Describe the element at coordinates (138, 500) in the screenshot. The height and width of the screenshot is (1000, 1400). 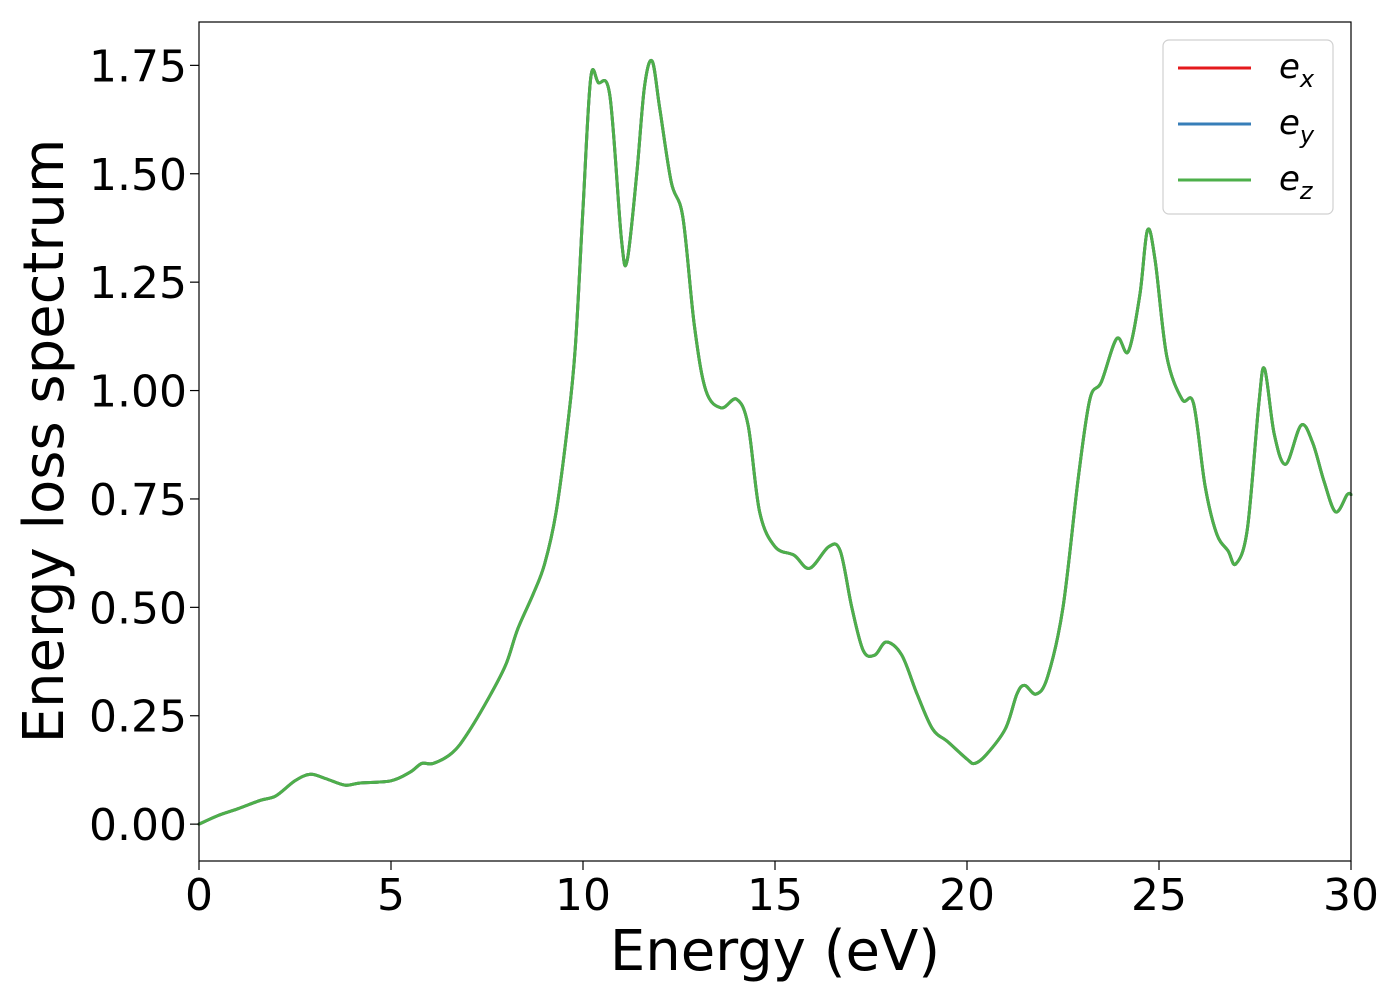
I see `y-tick-label: 0.75` at that location.